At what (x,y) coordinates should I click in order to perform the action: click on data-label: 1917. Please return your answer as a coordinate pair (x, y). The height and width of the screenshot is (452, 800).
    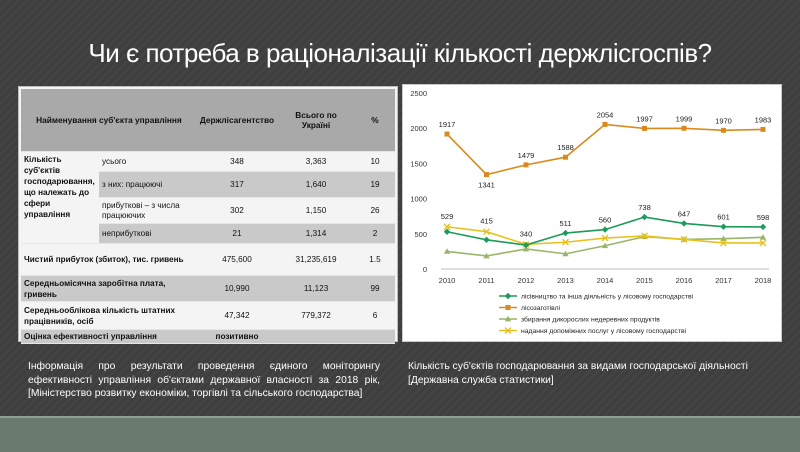
    Looking at the image, I should click on (447, 124).